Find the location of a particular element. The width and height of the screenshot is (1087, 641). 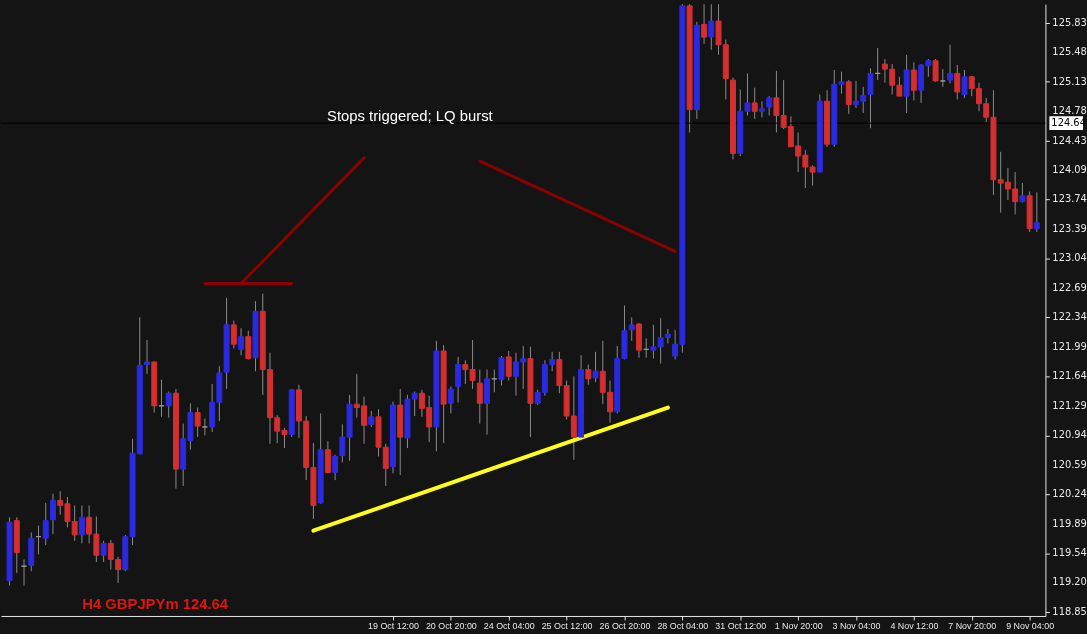

x-tick-label: 26 Oct 20:00 is located at coordinates (625, 626).